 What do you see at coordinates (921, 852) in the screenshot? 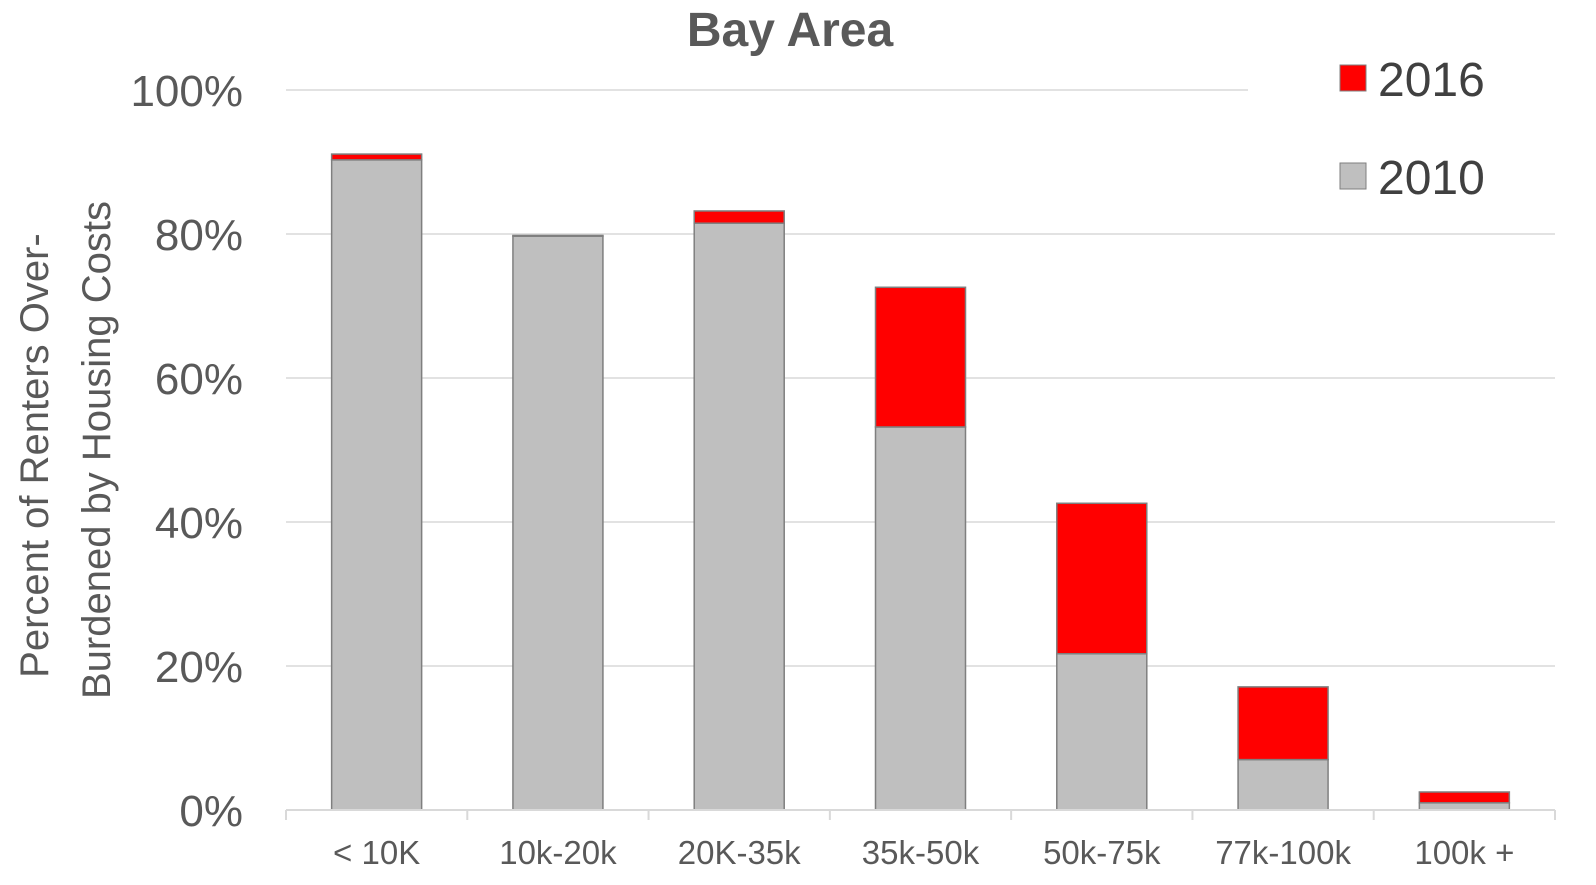
I see `x-tick-label: 35k-50k` at bounding box center [921, 852].